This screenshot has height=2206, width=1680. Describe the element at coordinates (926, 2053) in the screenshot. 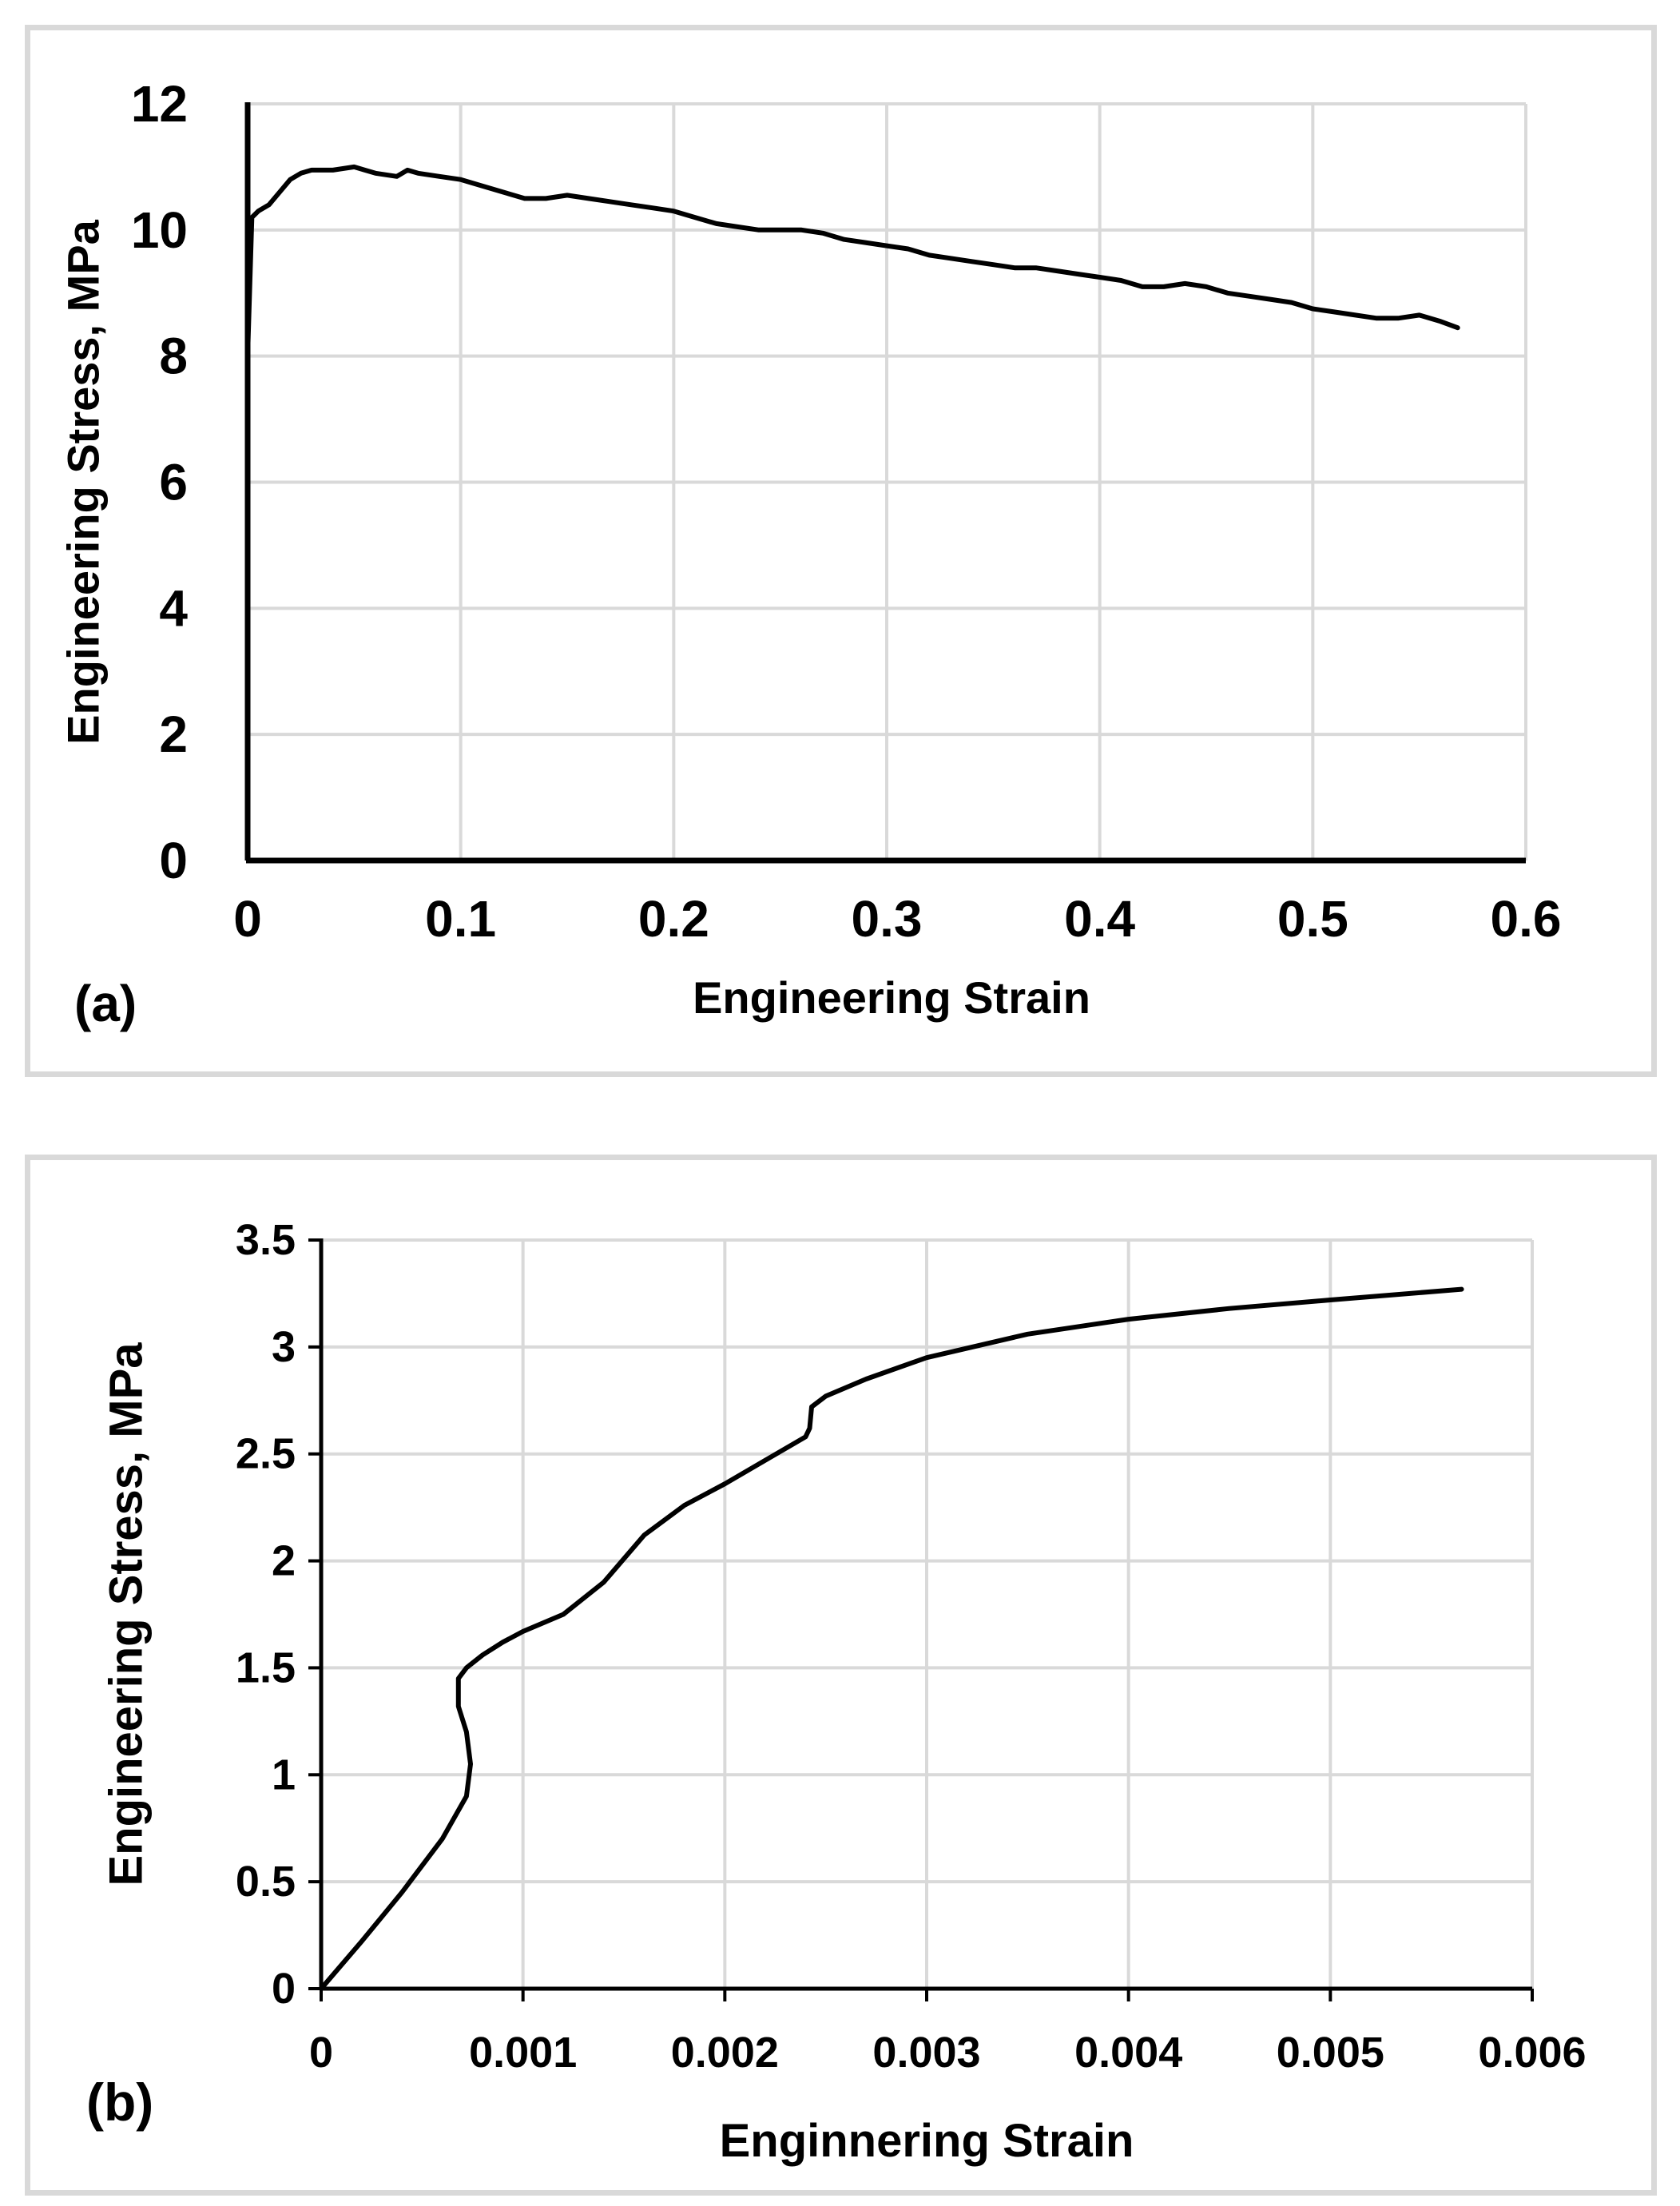

I see `x-tick-label: 0.003` at that location.